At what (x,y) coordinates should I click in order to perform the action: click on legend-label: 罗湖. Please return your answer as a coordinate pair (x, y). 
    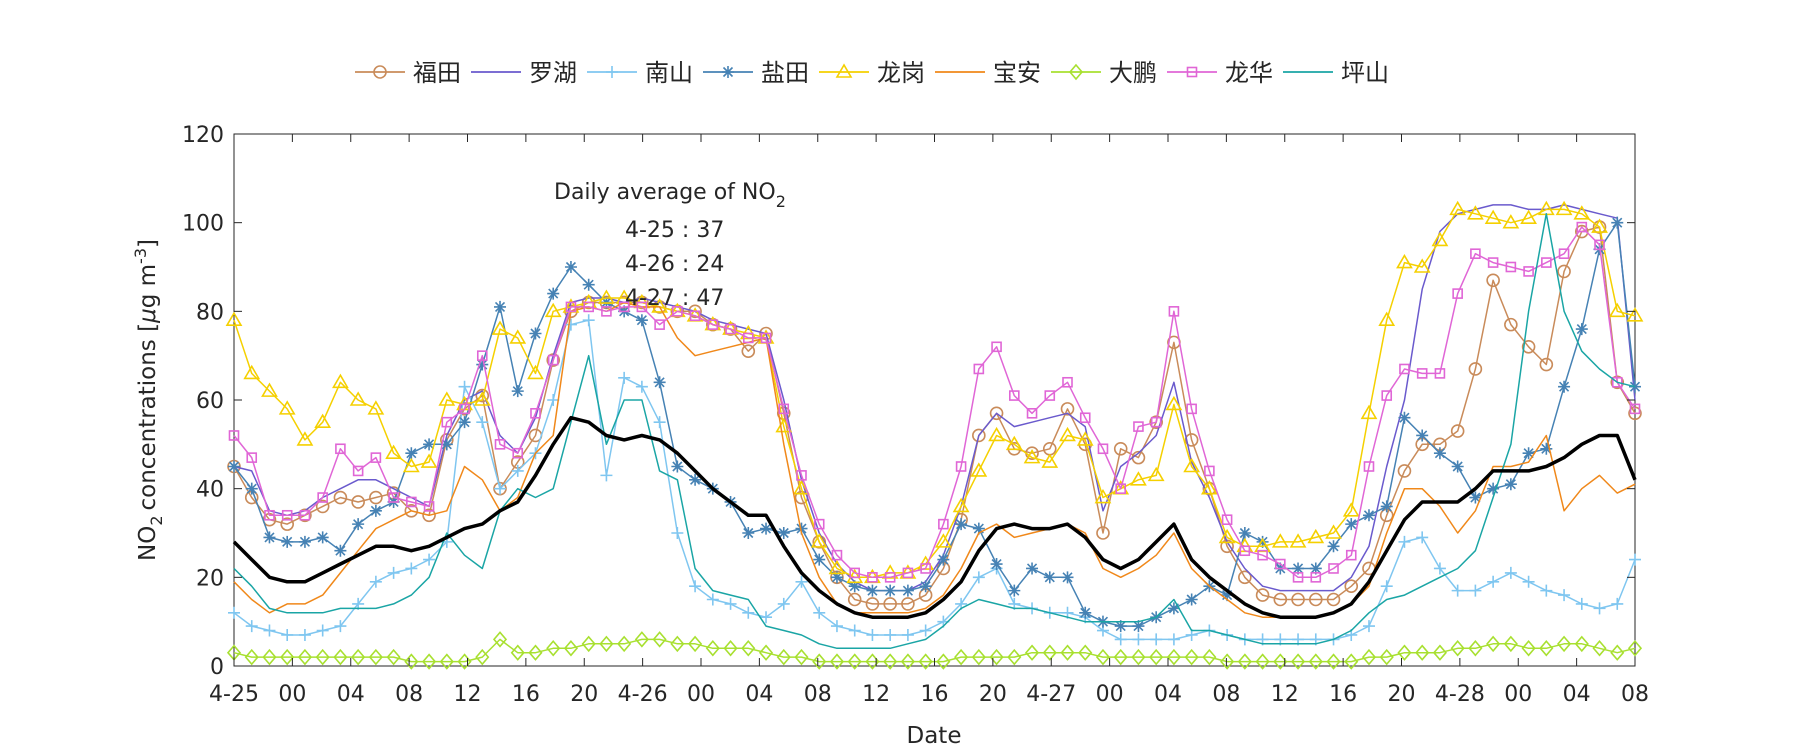
    Looking at the image, I should click on (553, 73).